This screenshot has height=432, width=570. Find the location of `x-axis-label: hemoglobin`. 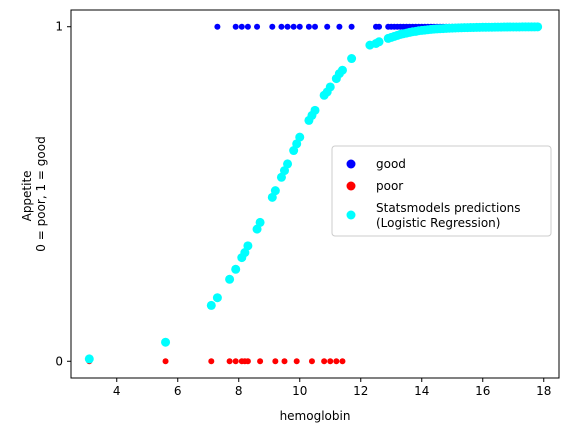

x-axis-label: hemoglobin is located at coordinates (315, 416).